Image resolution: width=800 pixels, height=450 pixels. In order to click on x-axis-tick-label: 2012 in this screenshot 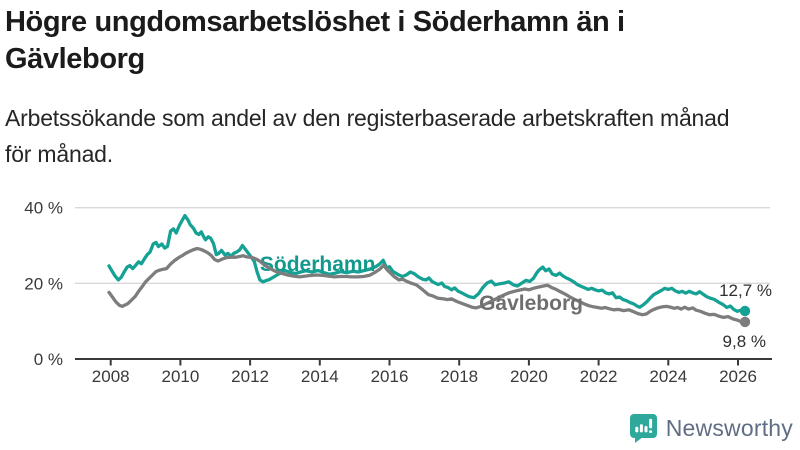, I will do `click(250, 376)`.